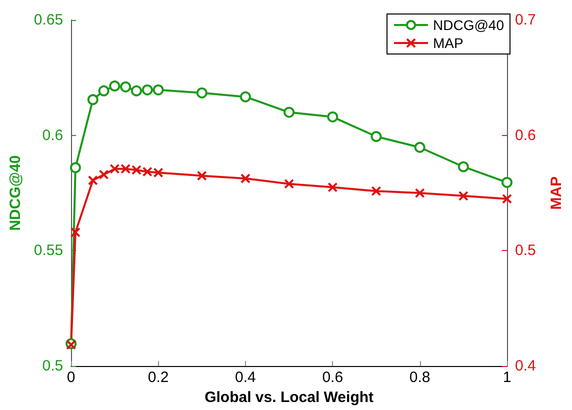 Image resolution: width=572 pixels, height=410 pixels. Describe the element at coordinates (289, 397) in the screenshot. I see `x-axis-title: Global vs. Local Weight` at that location.